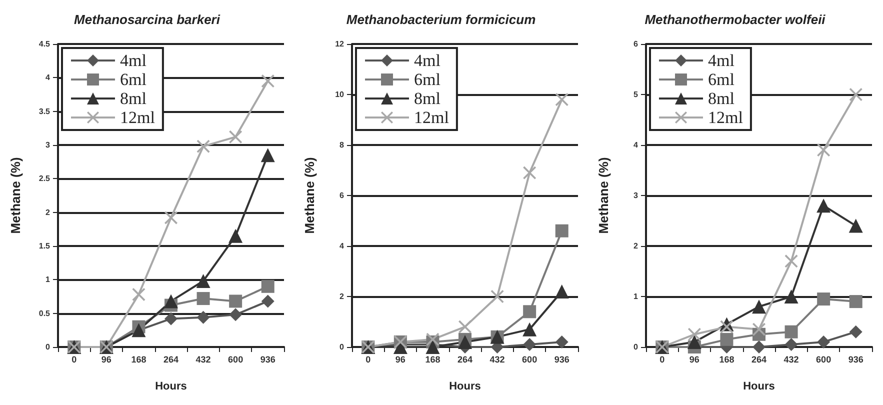  I want to click on chart-title: Methanosarcina barkeri, so click(147, 19).